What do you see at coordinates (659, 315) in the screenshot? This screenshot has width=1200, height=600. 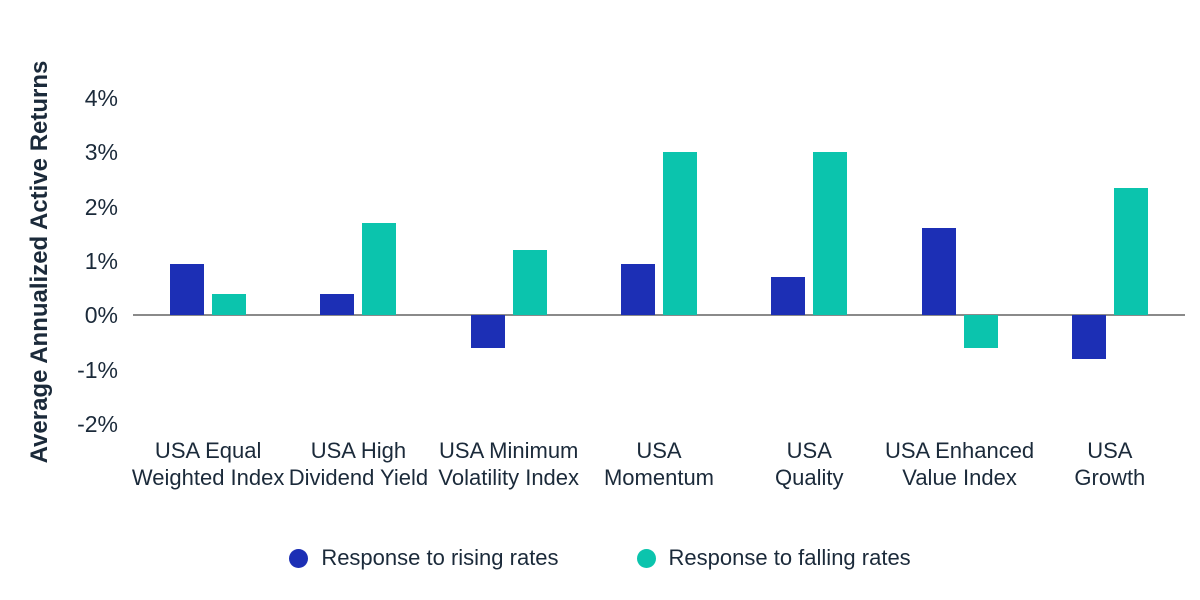 I see `zero-baseline` at bounding box center [659, 315].